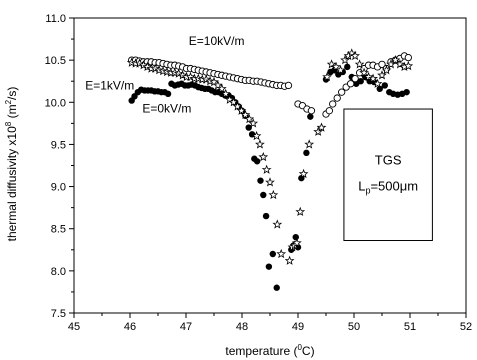 The height and width of the screenshot is (360, 477). Describe the element at coordinates (12, 112) in the screenshot. I see `y-axis-title-unit-start: (m` at that location.